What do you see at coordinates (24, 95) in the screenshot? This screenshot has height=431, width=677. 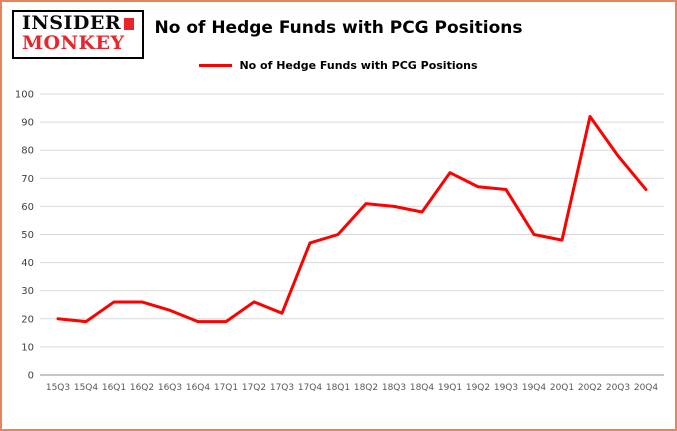 I see `y-tick-label: 100` at bounding box center [24, 95].